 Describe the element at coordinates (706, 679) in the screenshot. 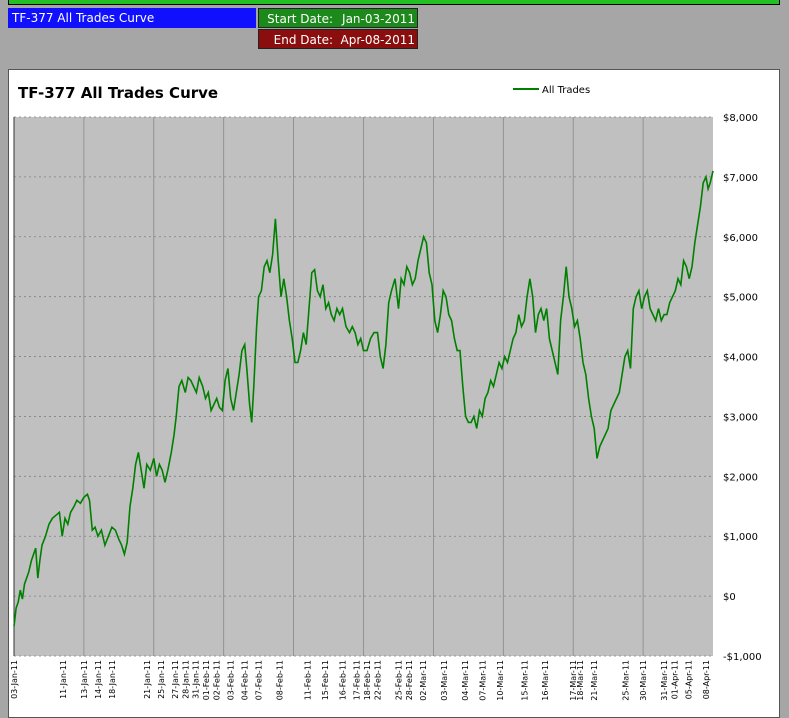

I see `x-tick-label: 08-Apr-11` at that location.